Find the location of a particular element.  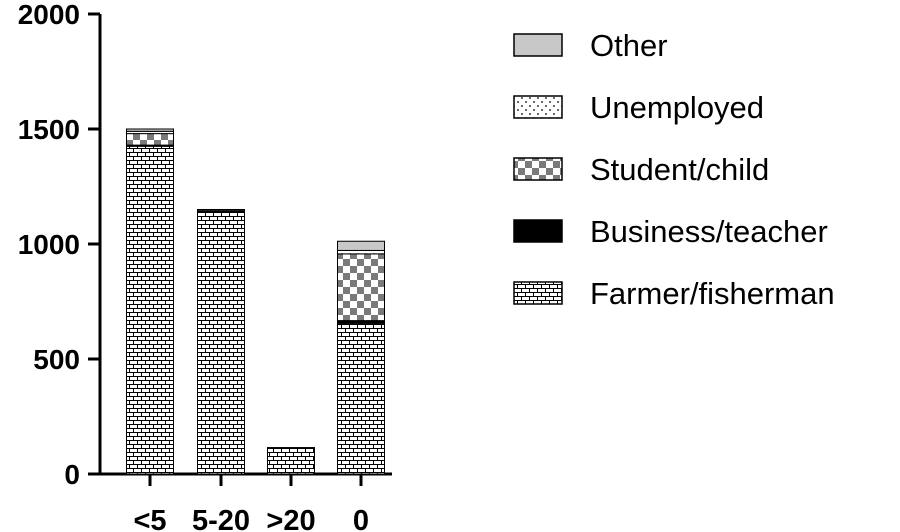

x-tick-label: <5 is located at coordinates (149, 518).